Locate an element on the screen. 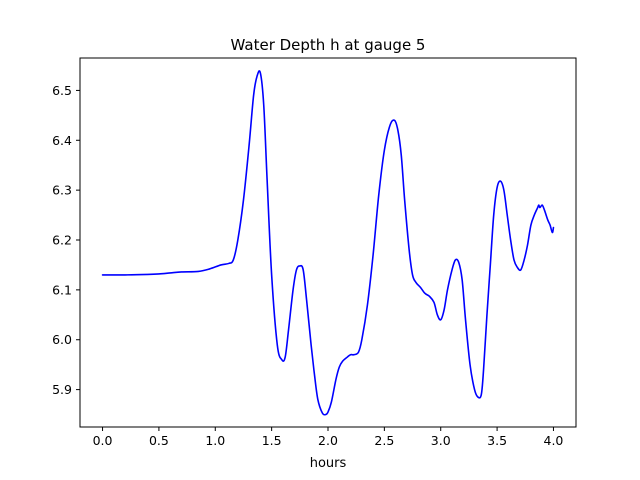  x-axis-ticks: 0.0 0.5 1.0 1.5 2.0 2.5 3.0 3.5 4.0 is located at coordinates (328, 437).